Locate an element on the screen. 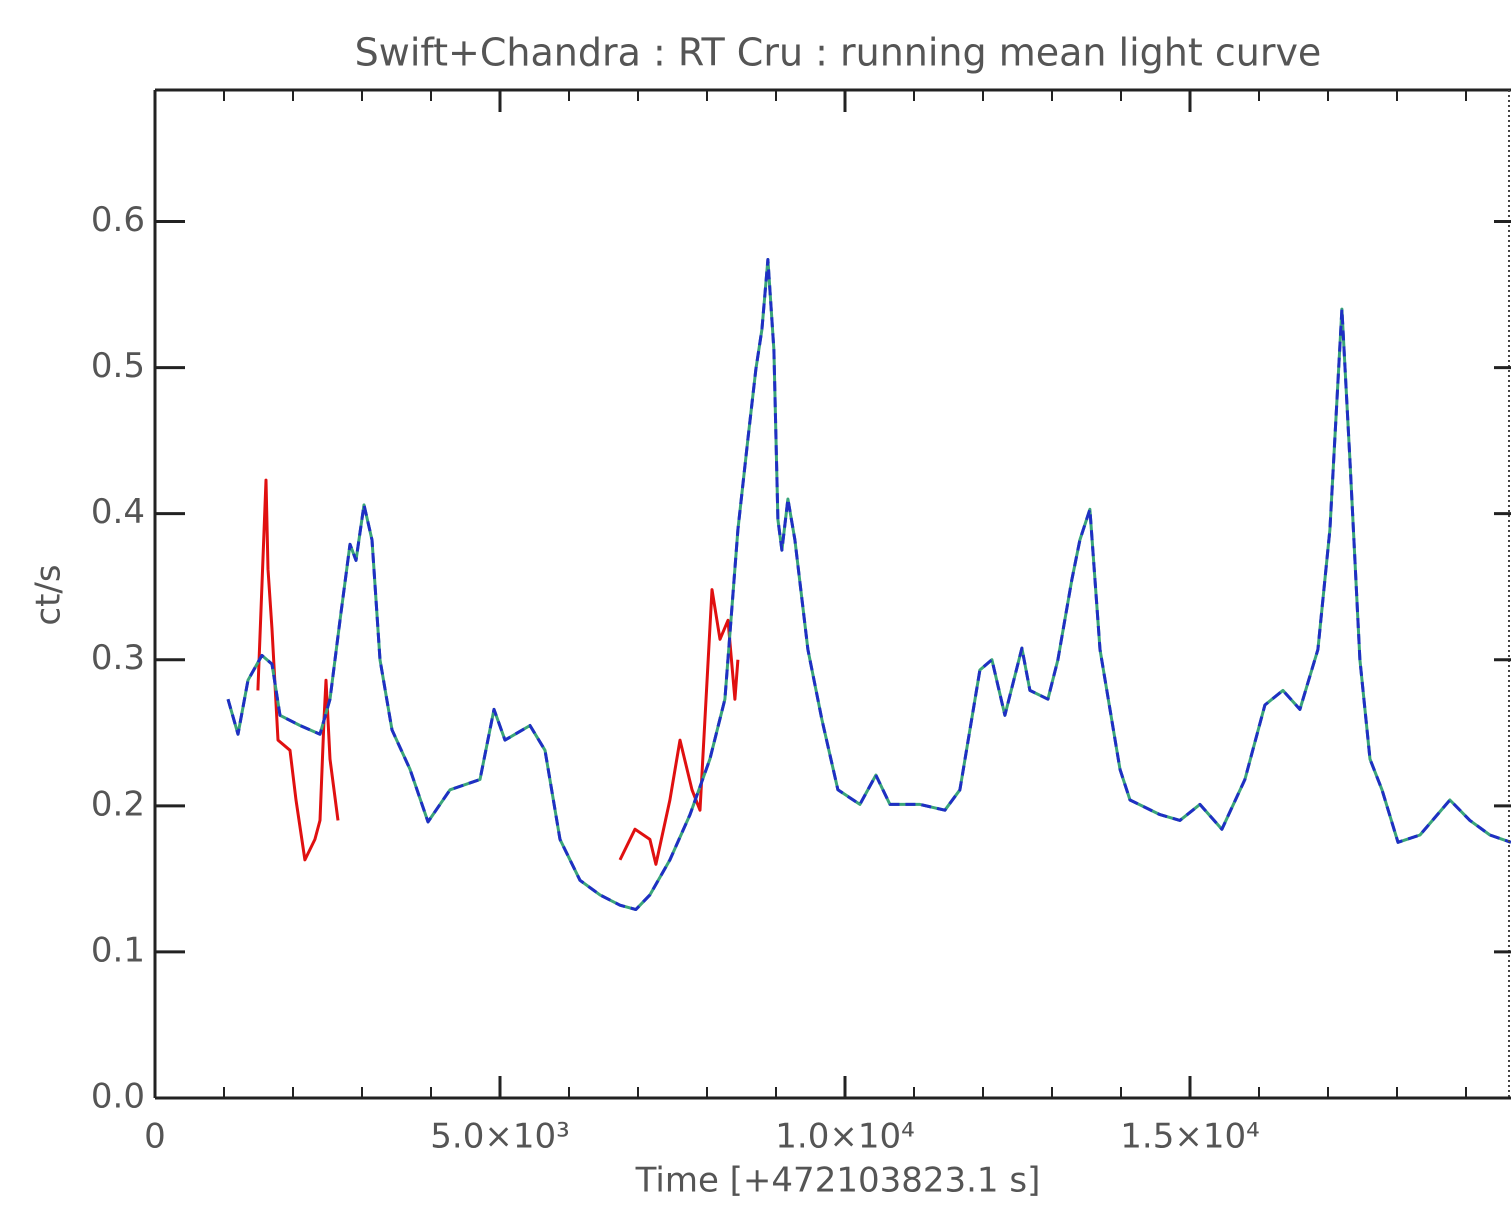 Image resolution: width=1511 pixels, height=1206 pixels. y-tick-label: 0.6 is located at coordinates (118, 220).